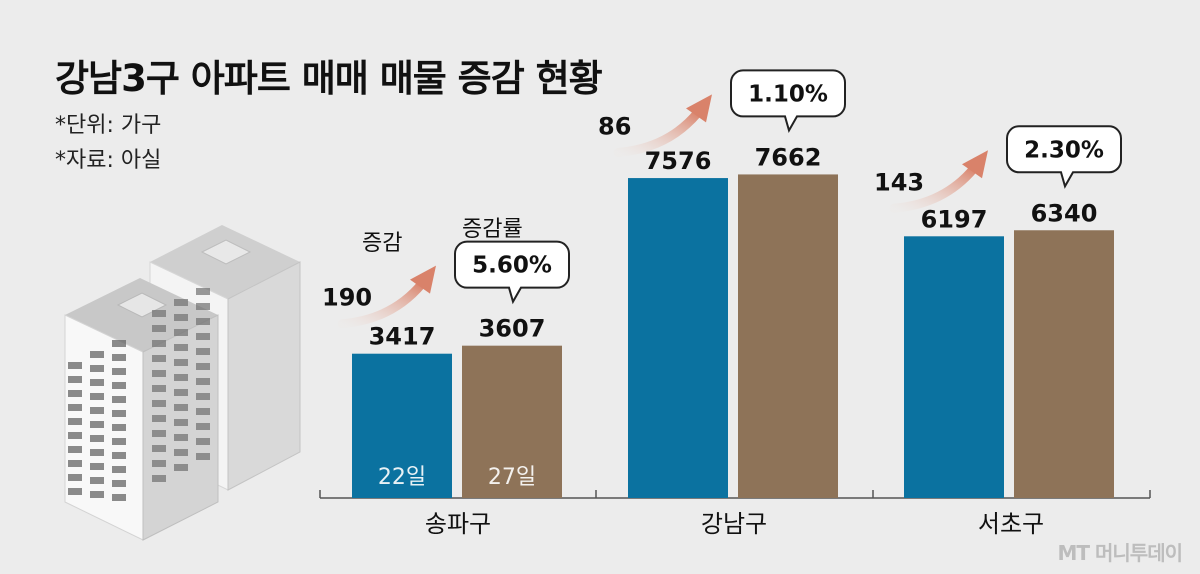  I want to click on rate-bubble: 5.60%, so click(512, 272).